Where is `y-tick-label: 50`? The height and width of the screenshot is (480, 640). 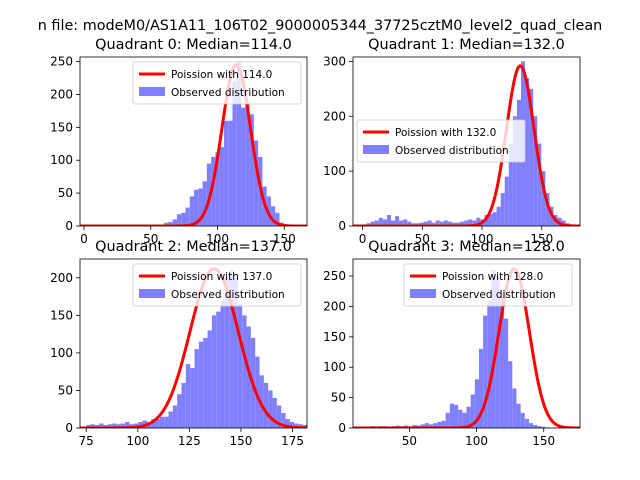
y-tick-label: 50 is located at coordinates (65, 390).